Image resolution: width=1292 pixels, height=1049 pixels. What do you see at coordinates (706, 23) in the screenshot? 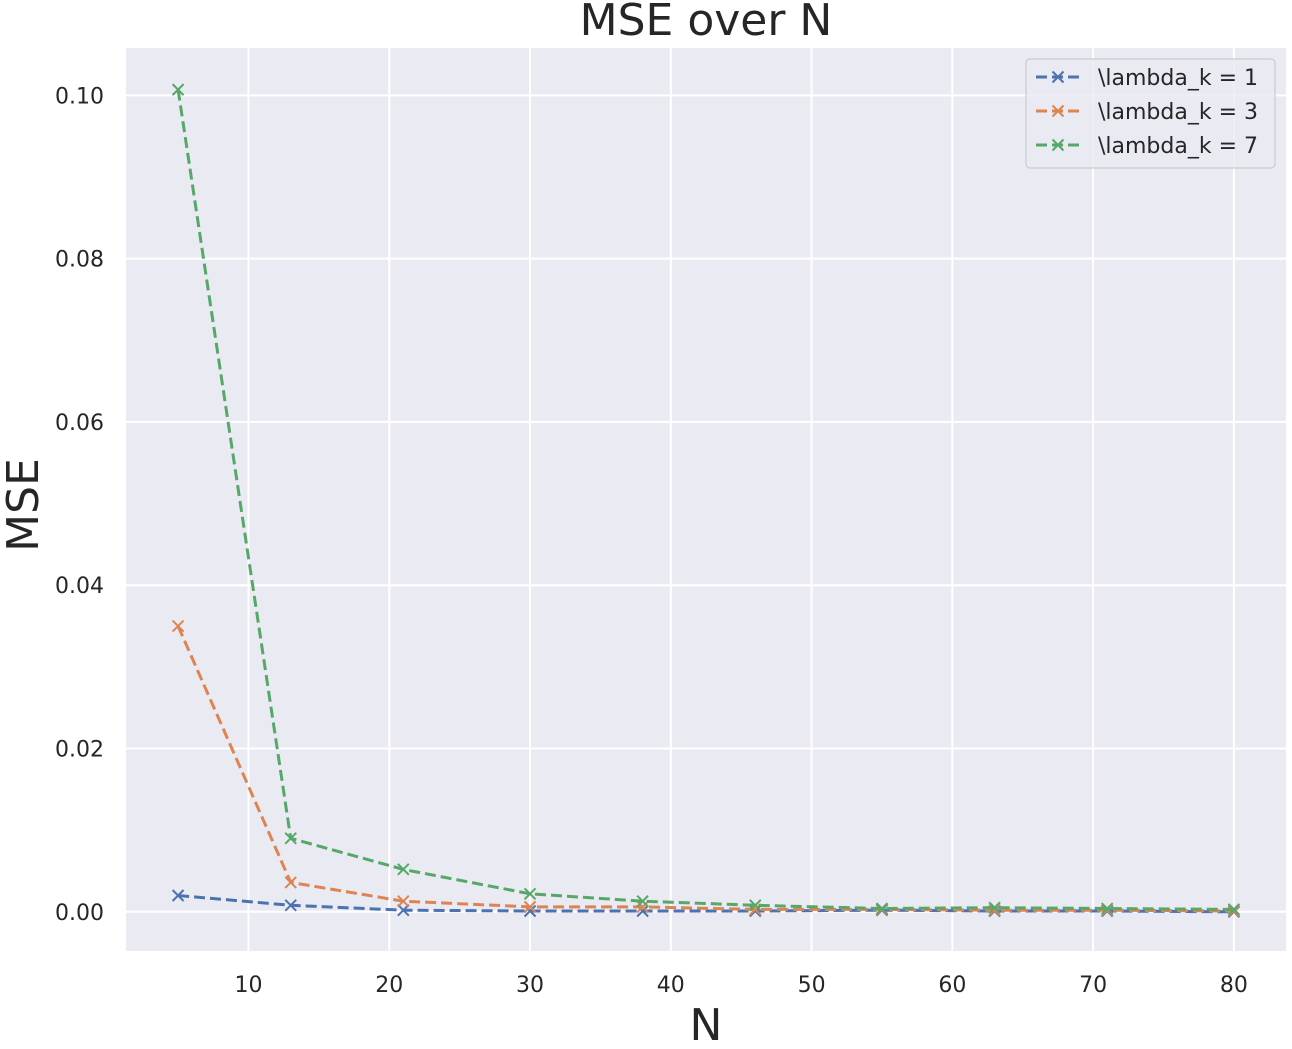
I see `chart-title: MSE over N` at bounding box center [706, 23].